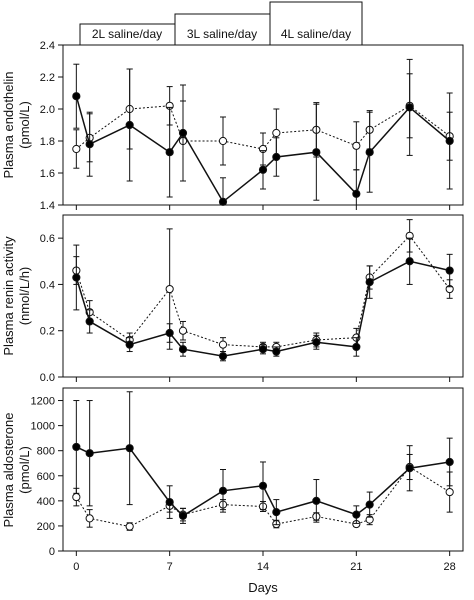 The image size is (474, 600). What do you see at coordinates (47, 332) in the screenshot?
I see `y-tick-label: 0.2` at bounding box center [47, 332].